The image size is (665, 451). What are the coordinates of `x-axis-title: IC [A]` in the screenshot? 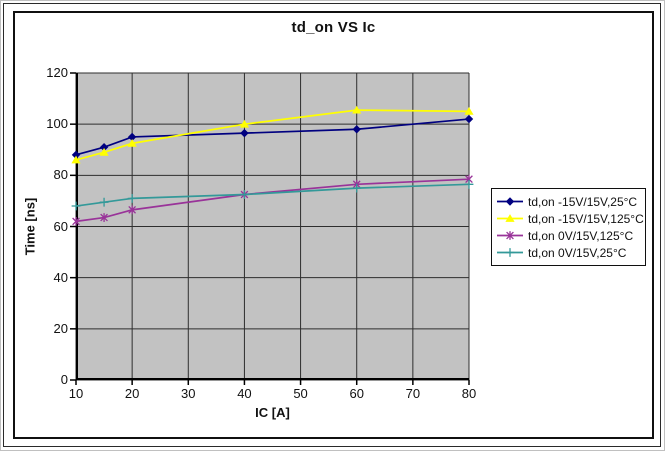 It's located at (272, 412).